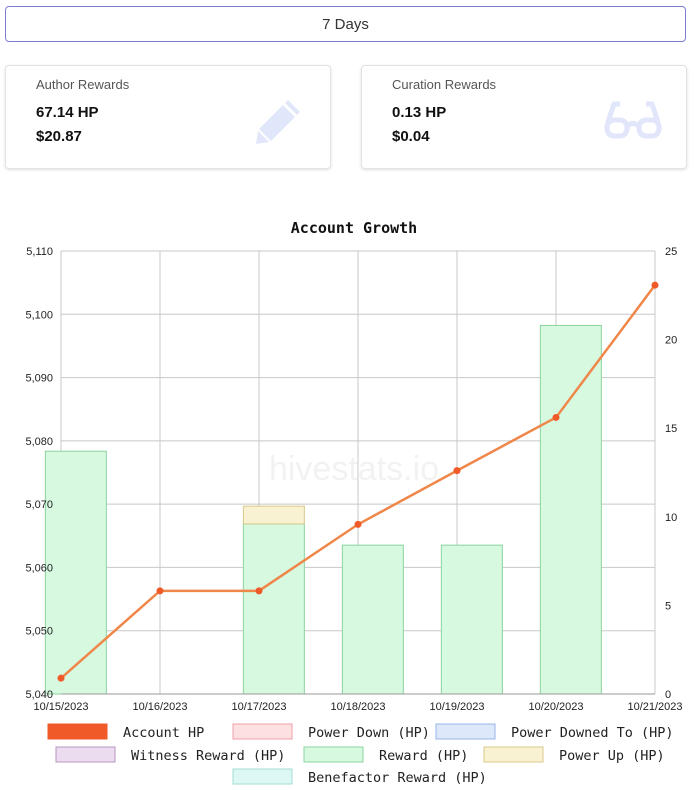  I want to click on y-left-tick-label: 5,040, so click(39, 695).